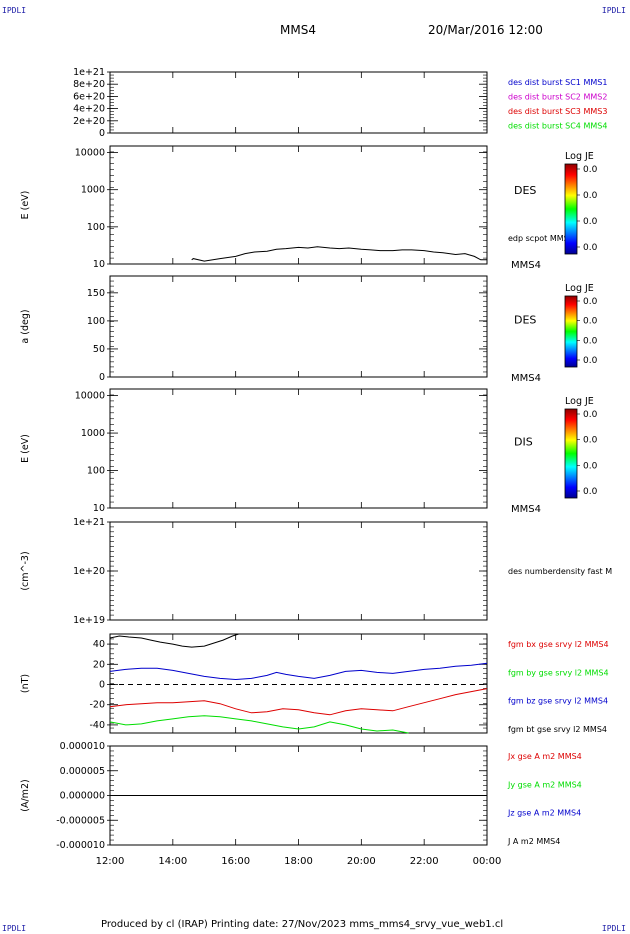 This screenshot has width=630, height=934. Describe the element at coordinates (82, 771) in the screenshot. I see `y-tick-label: 0.000005` at that location.